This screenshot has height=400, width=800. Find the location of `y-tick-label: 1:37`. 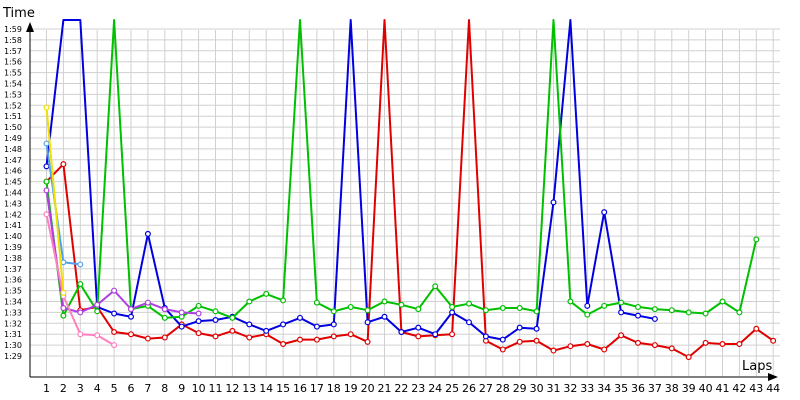

y-tick-label: 1:37 is located at coordinates (13, 269).